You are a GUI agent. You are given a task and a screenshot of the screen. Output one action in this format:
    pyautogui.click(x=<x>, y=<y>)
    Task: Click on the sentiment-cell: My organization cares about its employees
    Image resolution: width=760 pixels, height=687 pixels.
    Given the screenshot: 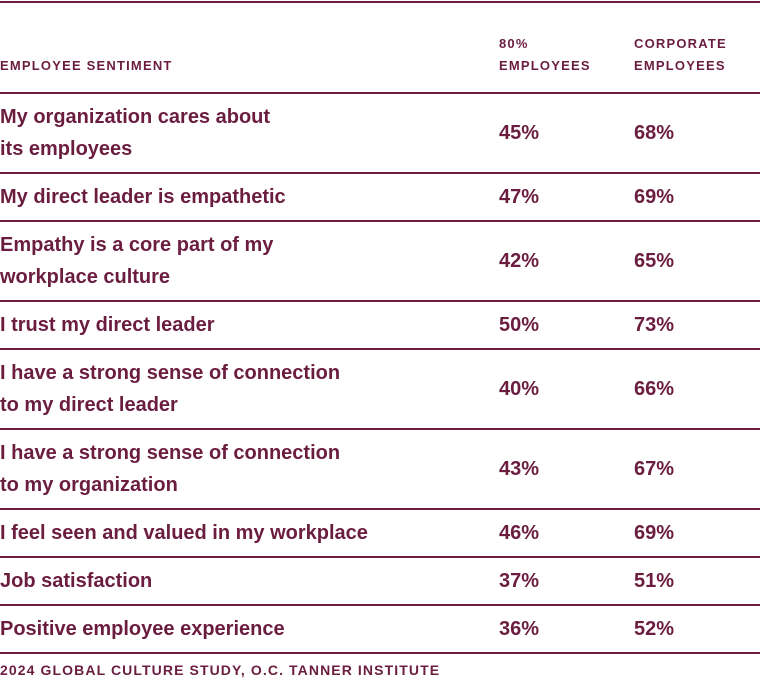 What is the action you would take?
    pyautogui.click(x=249, y=134)
    